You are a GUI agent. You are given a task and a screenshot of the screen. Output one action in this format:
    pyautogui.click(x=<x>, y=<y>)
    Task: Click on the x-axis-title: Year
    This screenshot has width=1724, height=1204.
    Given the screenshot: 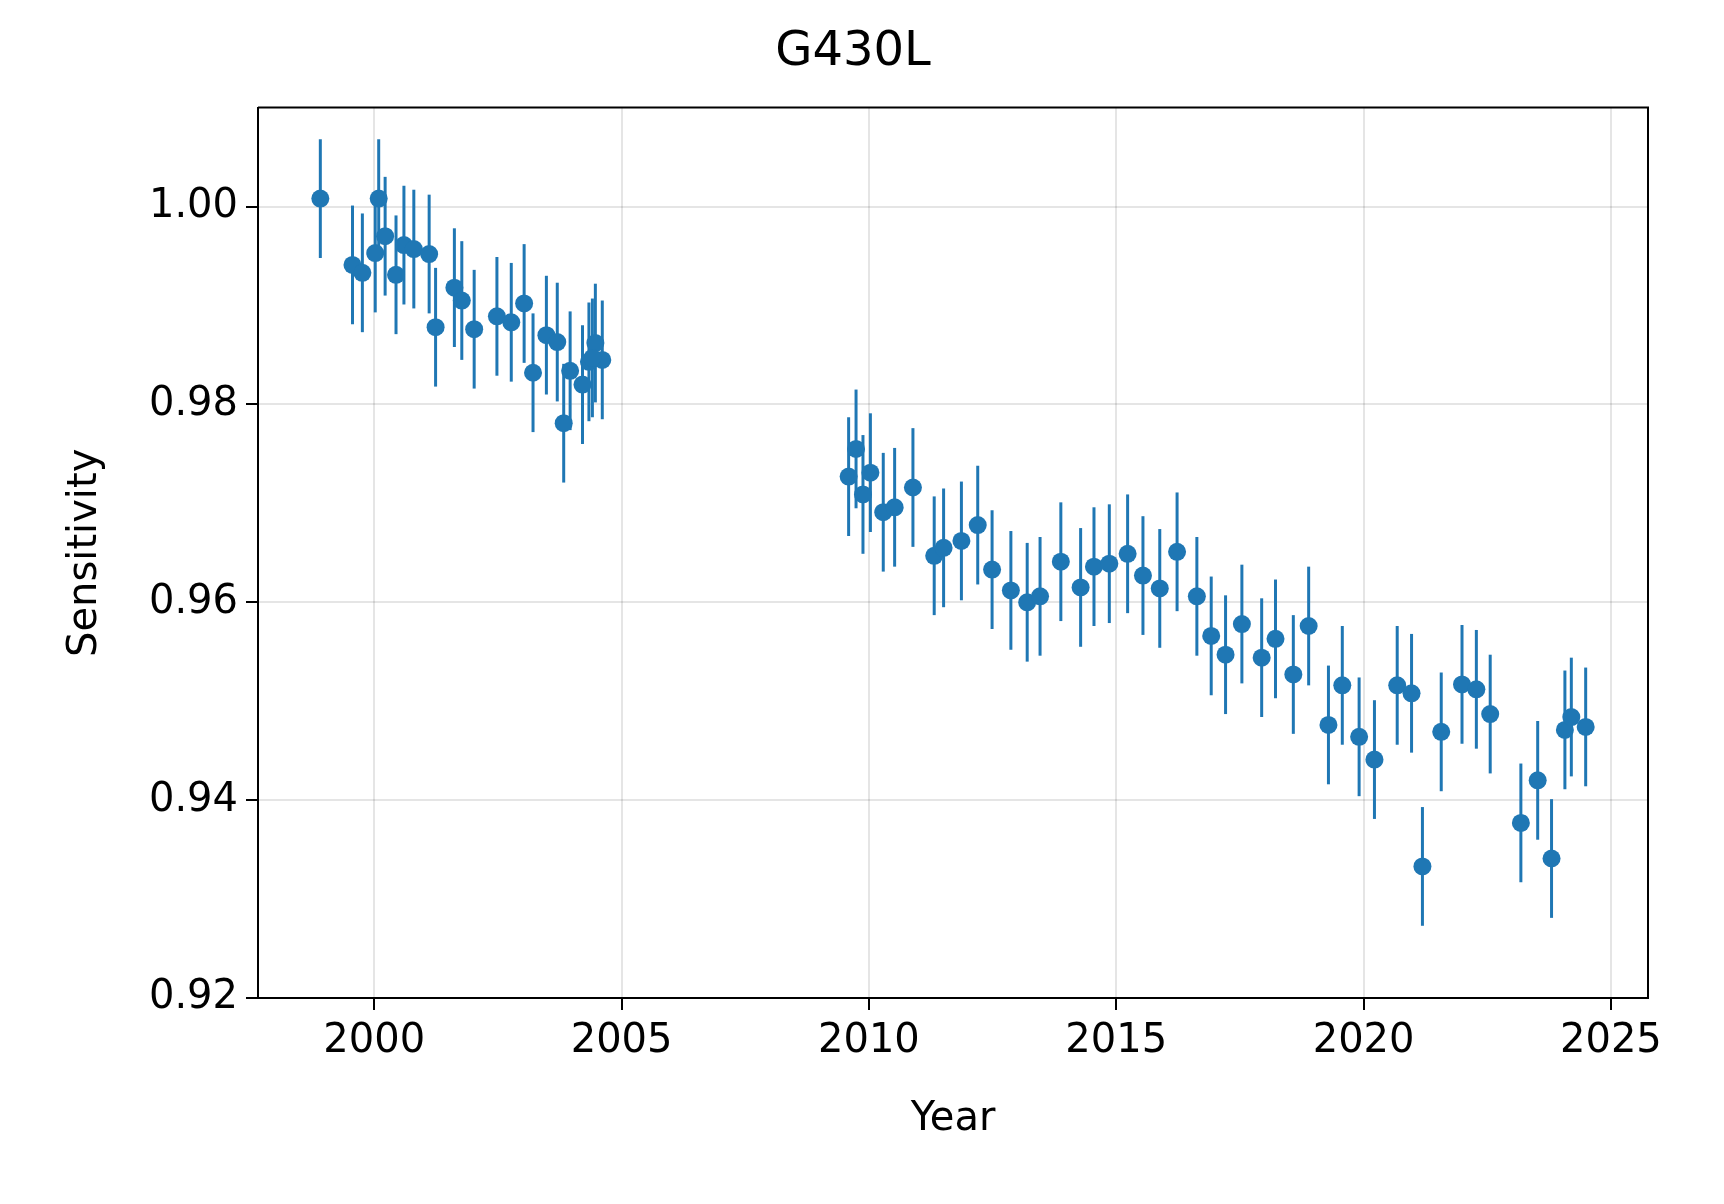 What is the action you would take?
    pyautogui.click(x=952, y=1116)
    